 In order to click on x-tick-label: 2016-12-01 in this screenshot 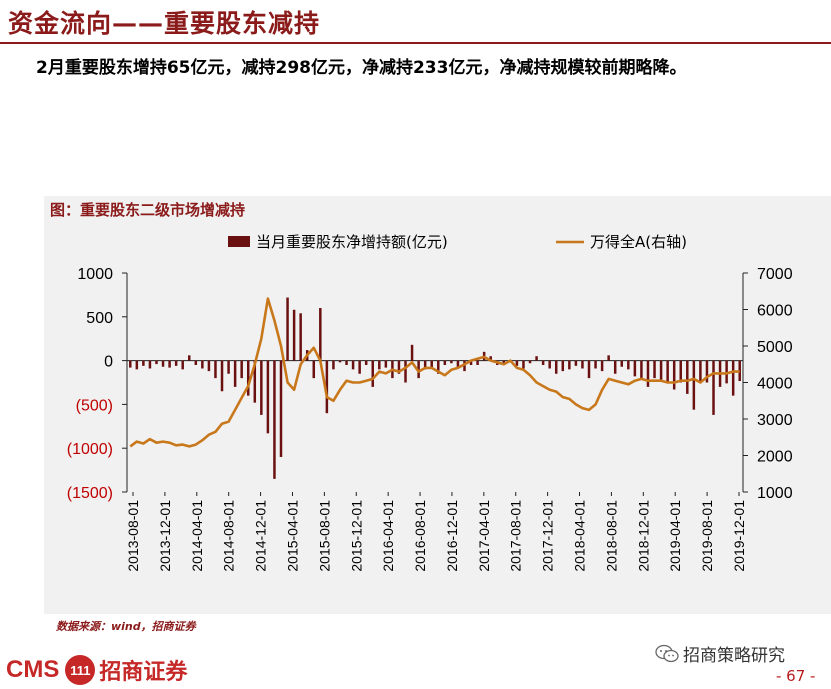, I will do `click(452, 536)`.